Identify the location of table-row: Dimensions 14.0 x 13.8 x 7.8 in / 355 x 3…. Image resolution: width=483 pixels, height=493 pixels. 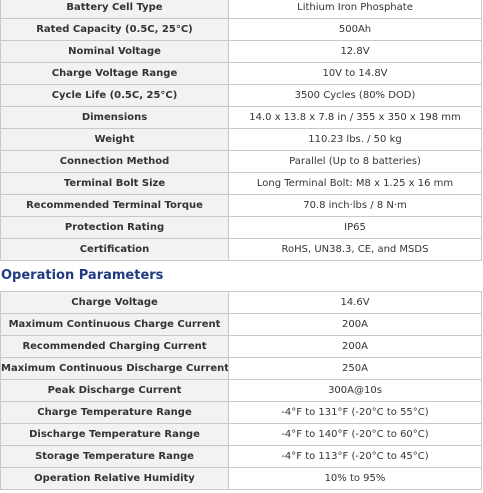
(241, 117).